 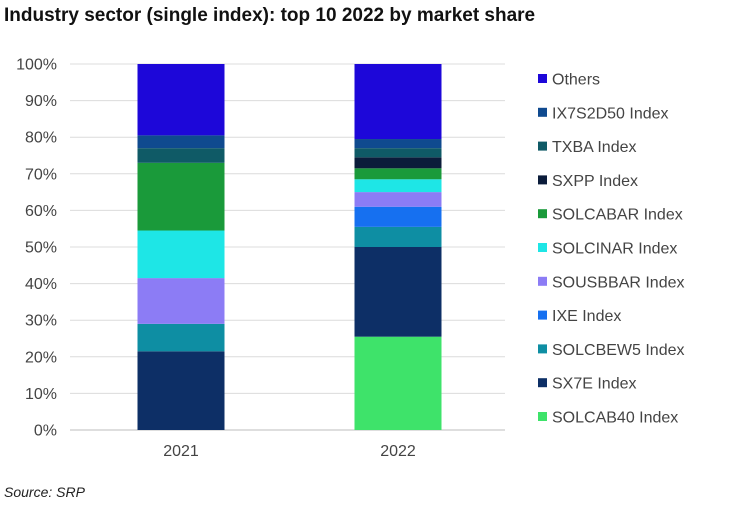 What do you see at coordinates (41, 138) in the screenshot?
I see `y-tick-label: 80%` at bounding box center [41, 138].